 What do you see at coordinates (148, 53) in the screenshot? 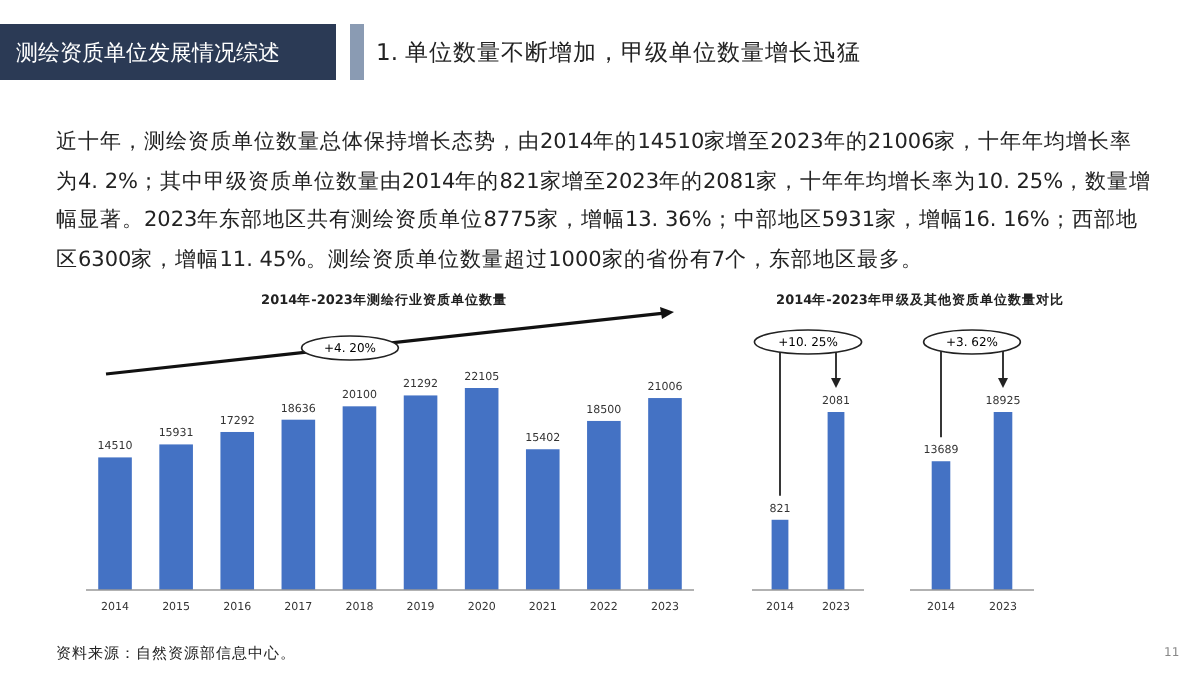
I see `text: 测绘资质单位发展情况综述` at bounding box center [148, 53].